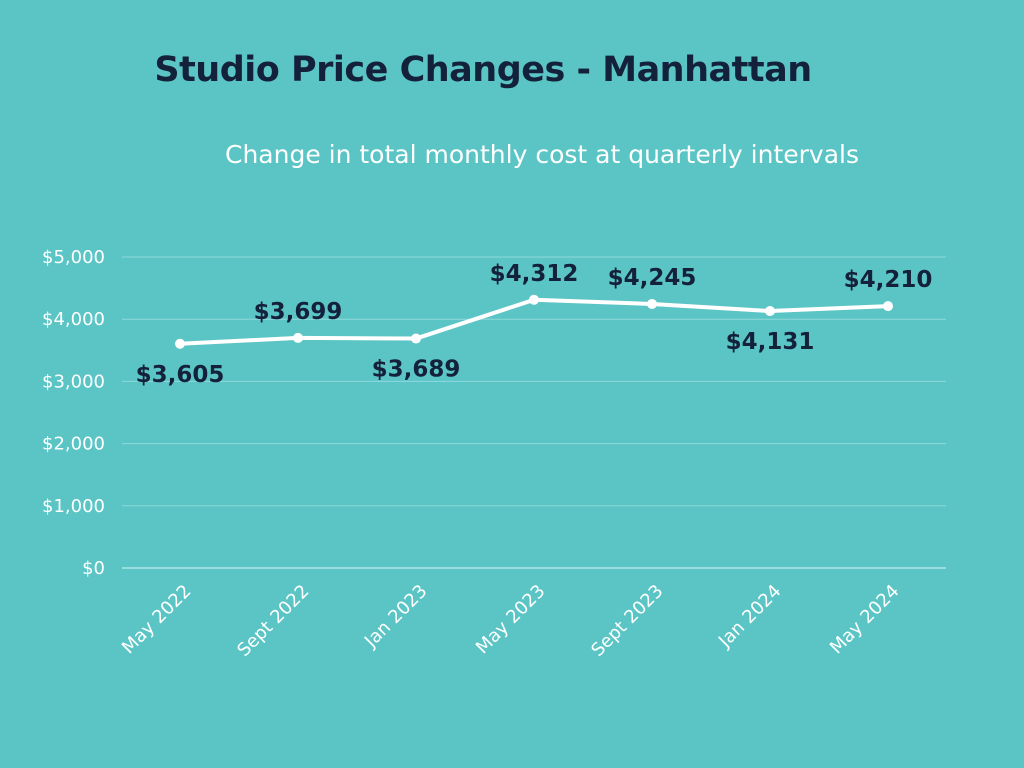  Describe the element at coordinates (73, 381) in the screenshot. I see `y-tick-label: $3,000` at that location.